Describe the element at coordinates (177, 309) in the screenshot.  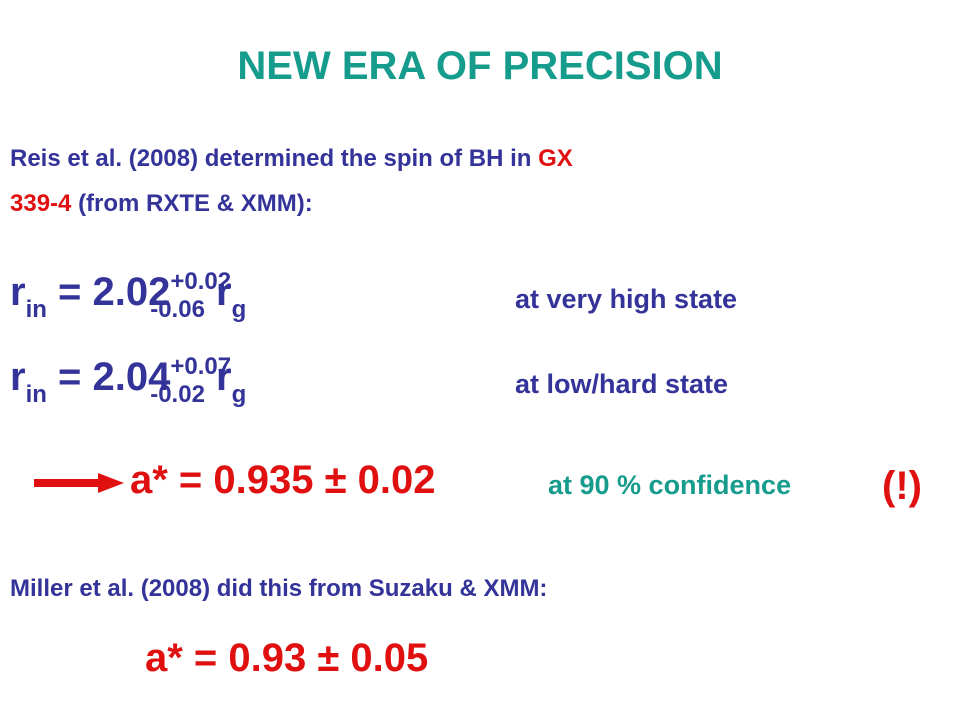
I see `lower-error: -0.06` at that location.